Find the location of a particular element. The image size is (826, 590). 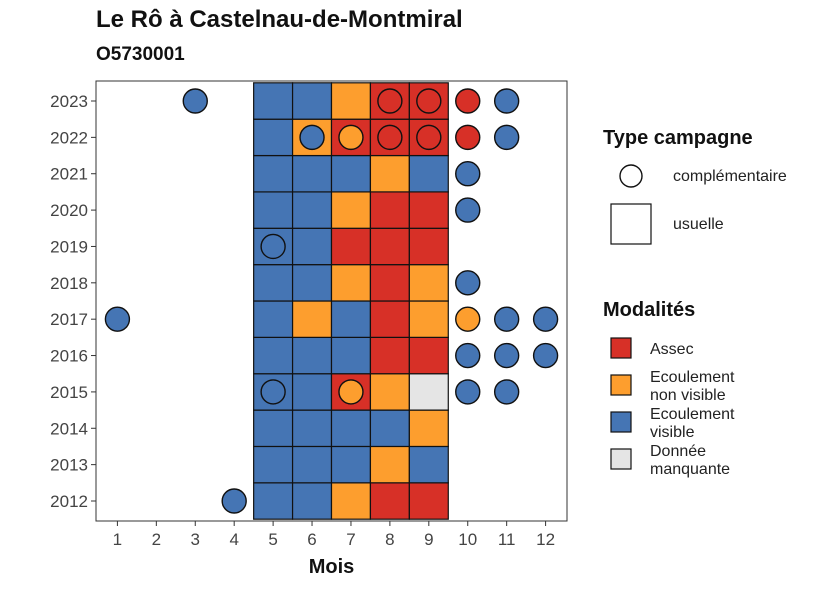

x-tick-label-2: 2 is located at coordinates (156, 539).